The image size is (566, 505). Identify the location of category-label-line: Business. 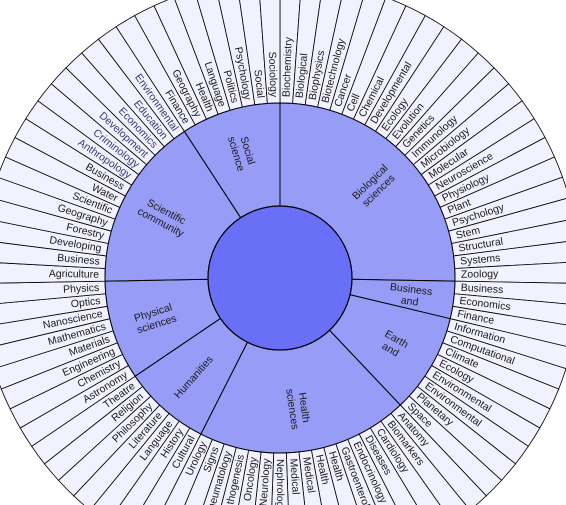
(411, 289).